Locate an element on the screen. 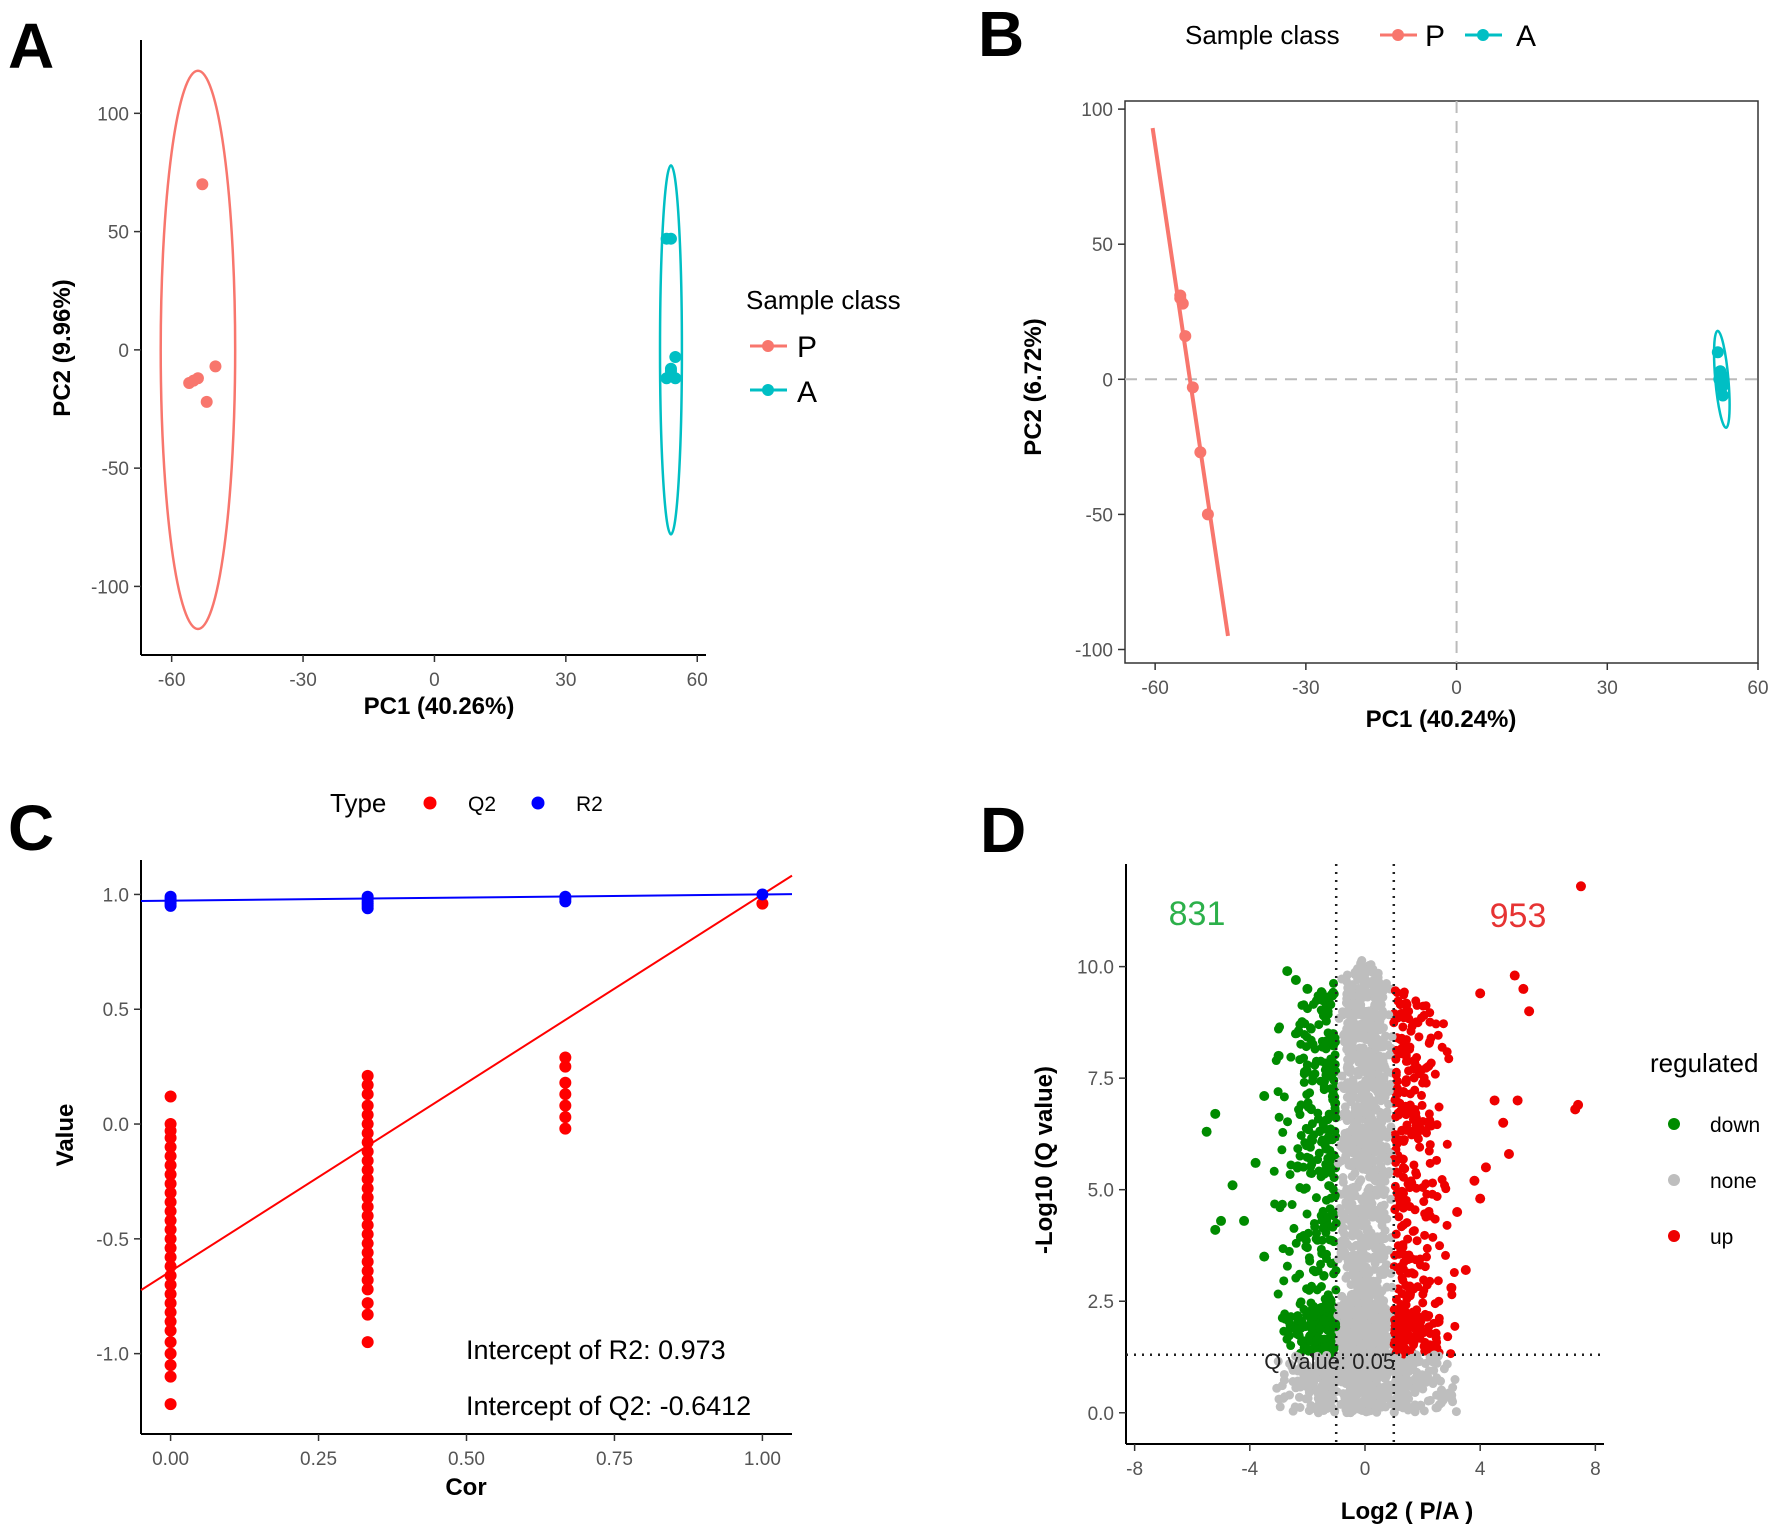 This screenshot has height=1538, width=1784. panel-letter-b: B is located at coordinates (1001, 35).